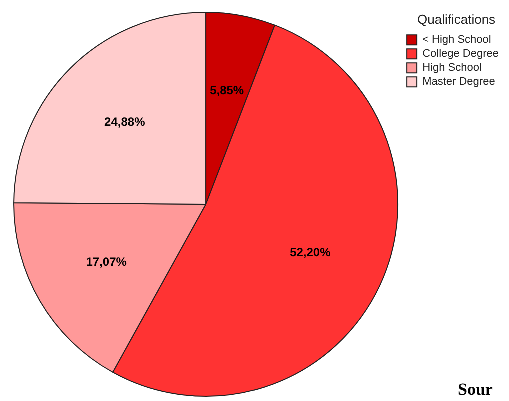 The height and width of the screenshot is (401, 509). I want to click on text: Sour, so click(476, 389).